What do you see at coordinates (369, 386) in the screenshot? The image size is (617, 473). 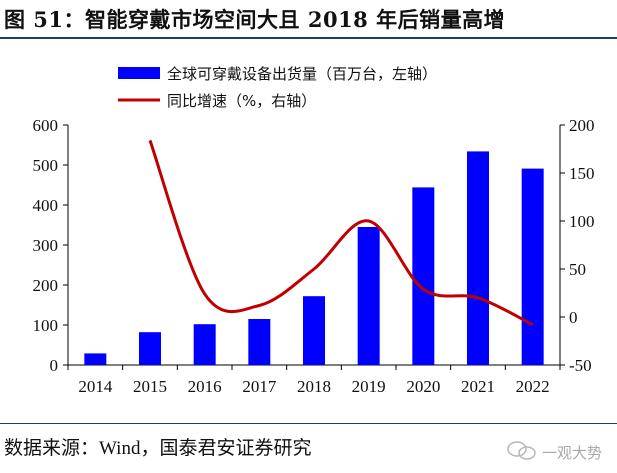 I see `x-tick-label: 2019` at bounding box center [369, 386].